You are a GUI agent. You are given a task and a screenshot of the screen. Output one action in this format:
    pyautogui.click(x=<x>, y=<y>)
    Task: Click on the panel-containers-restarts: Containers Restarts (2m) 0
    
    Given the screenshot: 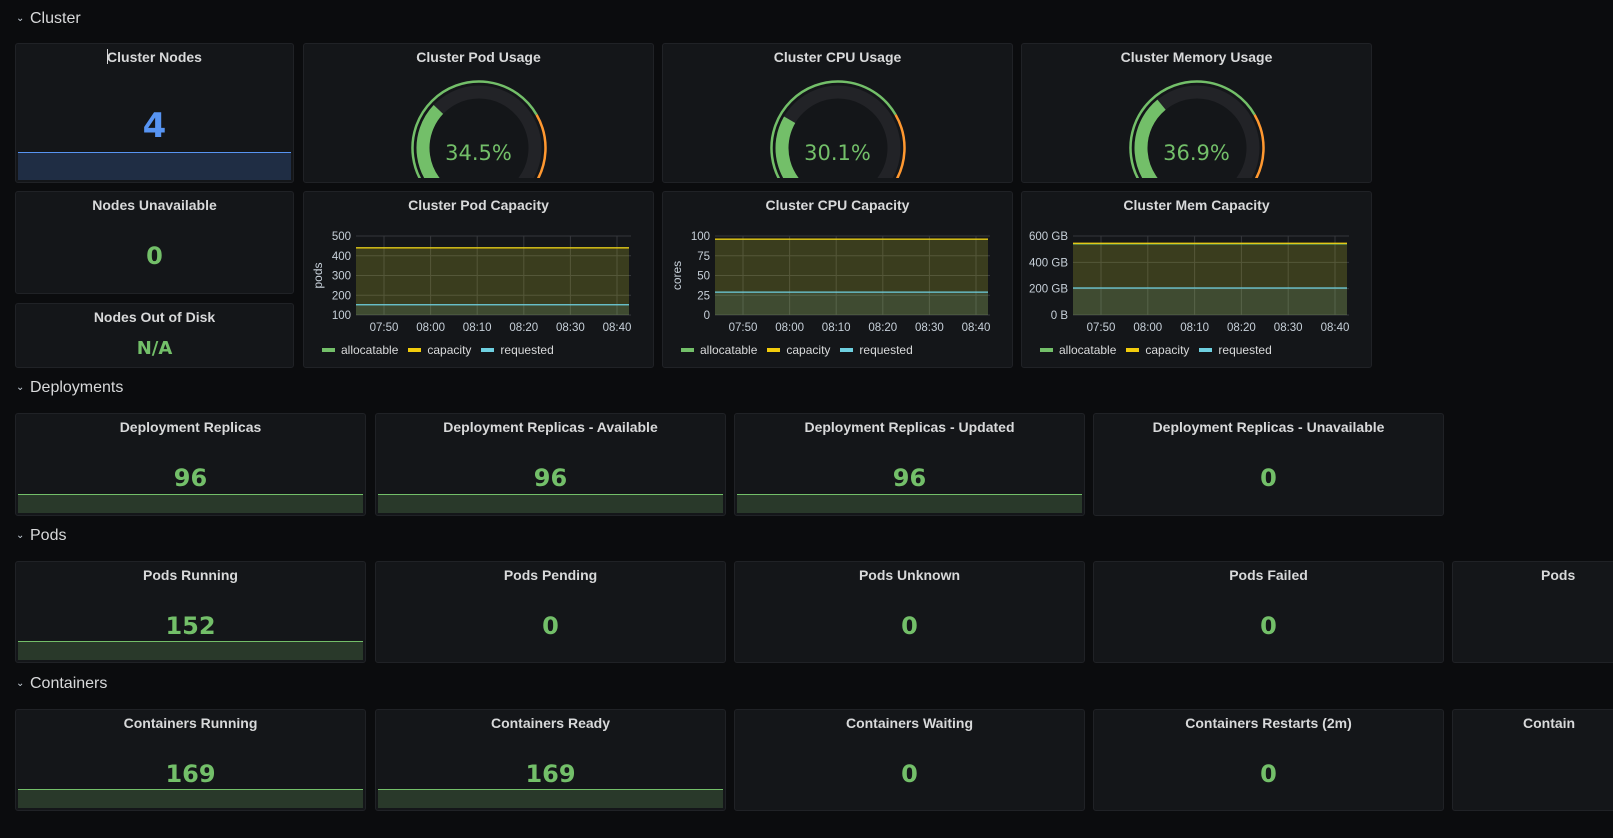 What is the action you would take?
    pyautogui.click(x=1268, y=760)
    